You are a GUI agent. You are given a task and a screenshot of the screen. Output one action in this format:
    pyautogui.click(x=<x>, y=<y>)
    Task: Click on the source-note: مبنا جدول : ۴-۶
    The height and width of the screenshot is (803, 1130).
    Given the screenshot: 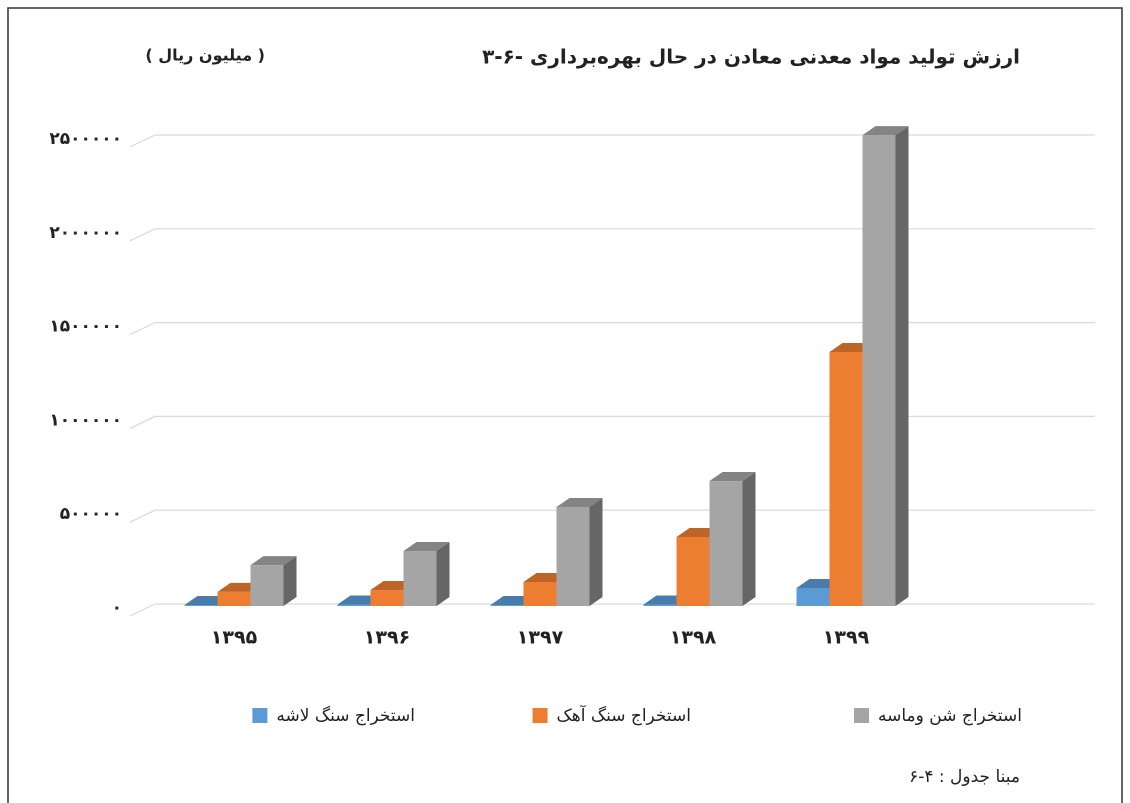 What is the action you would take?
    pyautogui.click(x=964, y=777)
    